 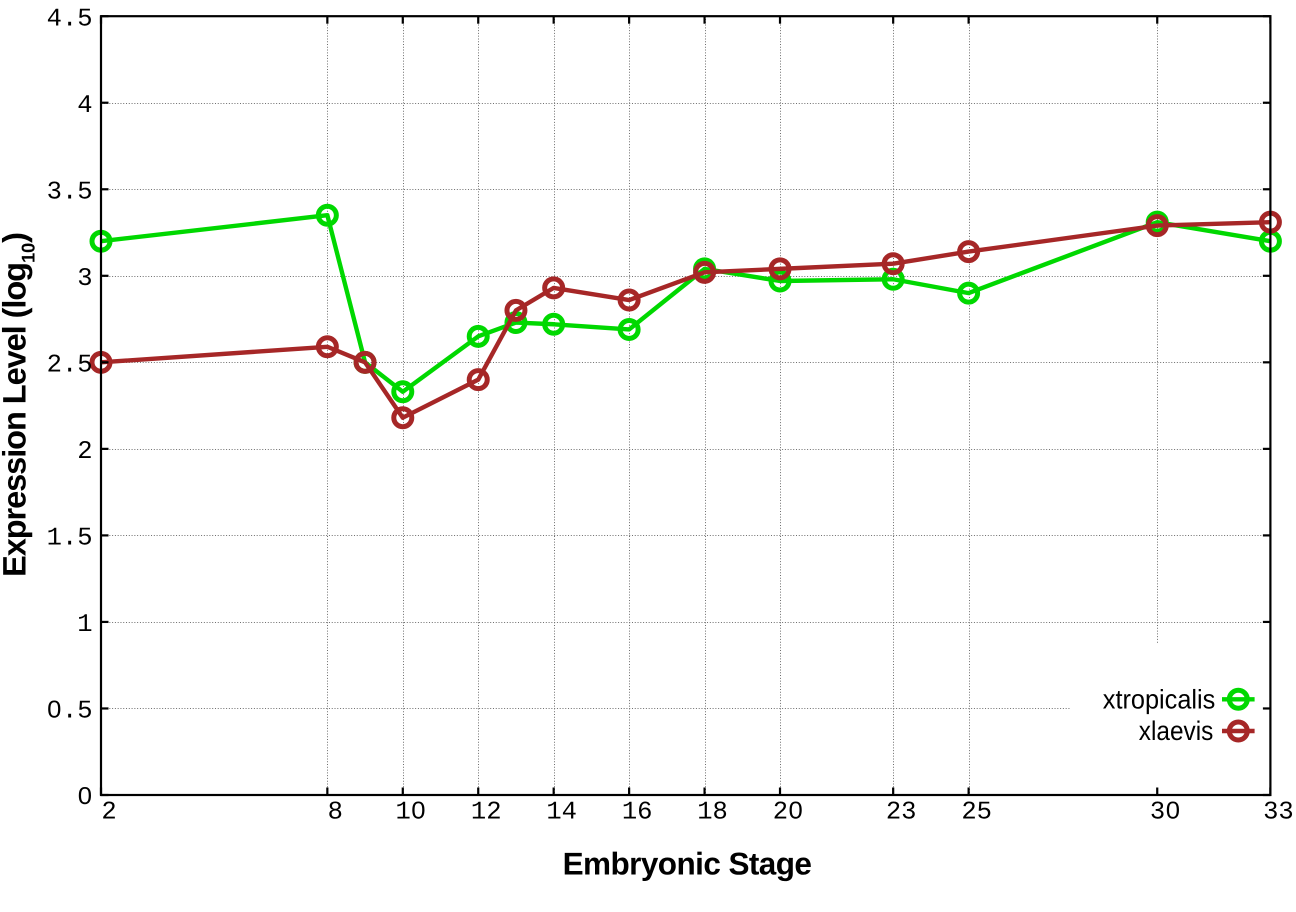 I want to click on svg-text: 16, so click(x=637, y=811).